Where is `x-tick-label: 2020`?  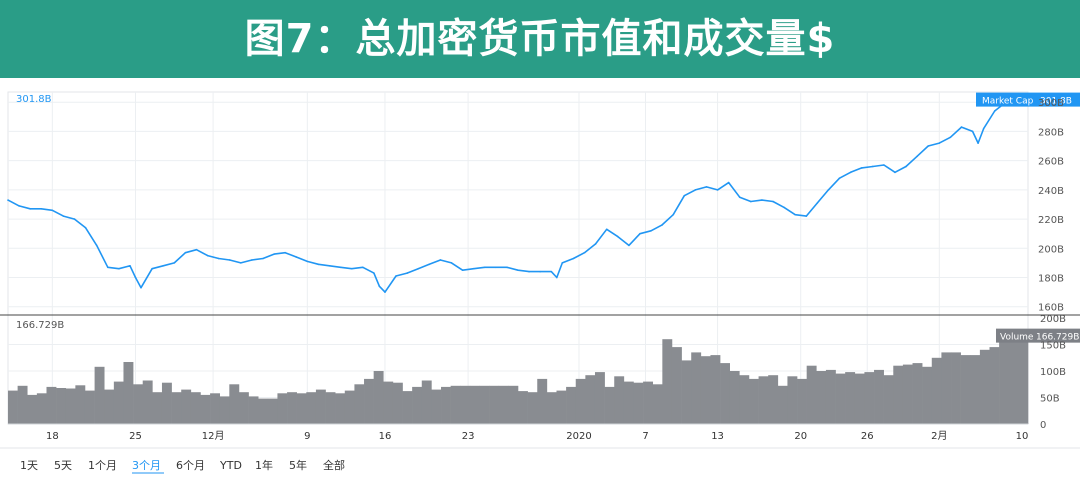 x-tick-label: 2020 is located at coordinates (578, 436).